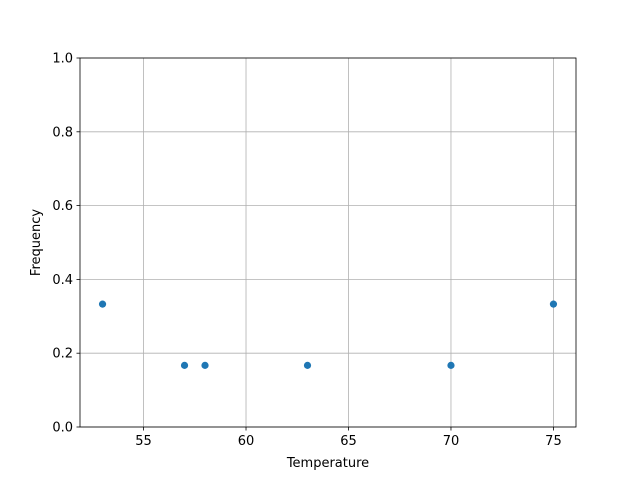 The width and height of the screenshot is (640, 484). Describe the element at coordinates (62, 59) in the screenshot. I see `y-tick-label: 1.0` at that location.